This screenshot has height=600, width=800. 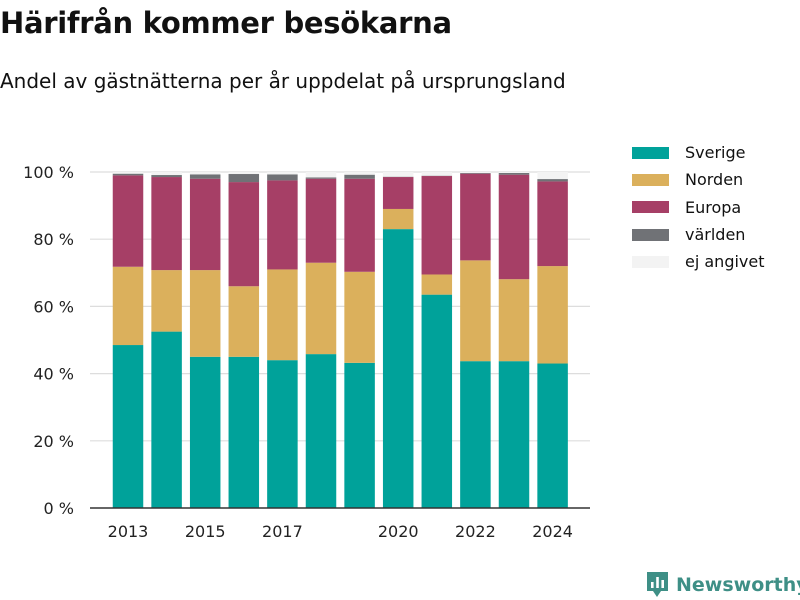 I want to click on y-tick-label: 80 %, so click(x=53, y=239).